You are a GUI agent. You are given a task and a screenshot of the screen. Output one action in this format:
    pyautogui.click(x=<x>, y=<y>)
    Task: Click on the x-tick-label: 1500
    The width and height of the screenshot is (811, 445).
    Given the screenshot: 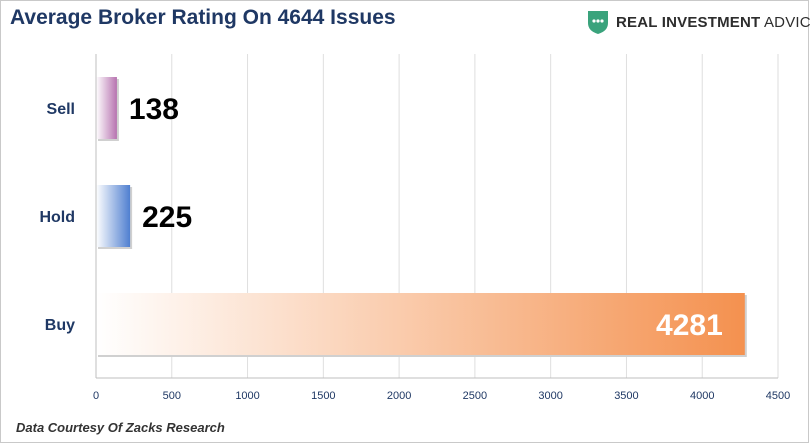 What is the action you would take?
    pyautogui.click(x=323, y=396)
    